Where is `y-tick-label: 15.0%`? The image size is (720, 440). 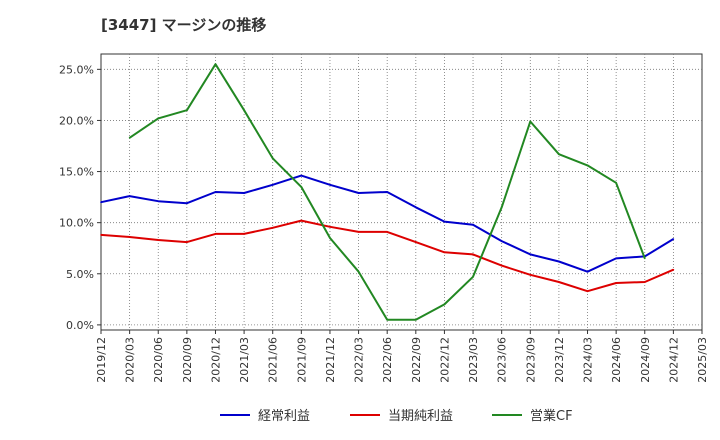 y-tick-label: 15.0% is located at coordinates (76, 172).